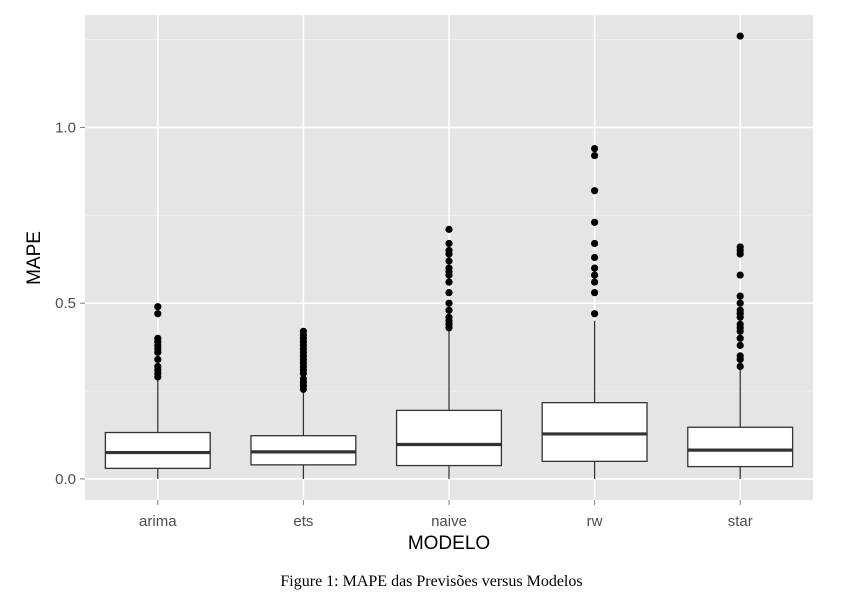 This screenshot has height=605, width=863. I want to click on y-axis-title: MAPE, so click(34, 258).